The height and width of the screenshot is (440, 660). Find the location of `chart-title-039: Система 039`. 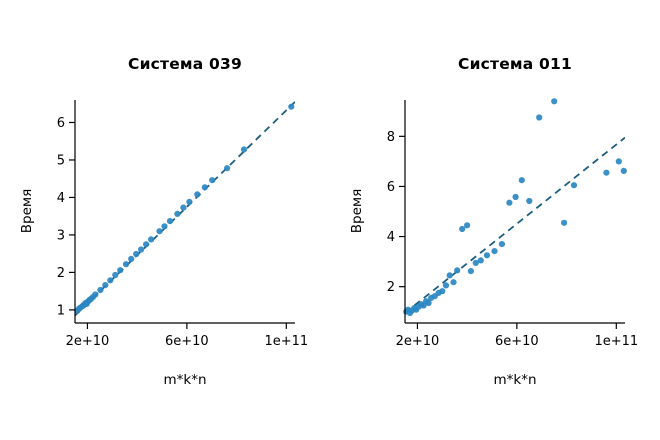

chart-title-039: Система 039 is located at coordinates (185, 64).